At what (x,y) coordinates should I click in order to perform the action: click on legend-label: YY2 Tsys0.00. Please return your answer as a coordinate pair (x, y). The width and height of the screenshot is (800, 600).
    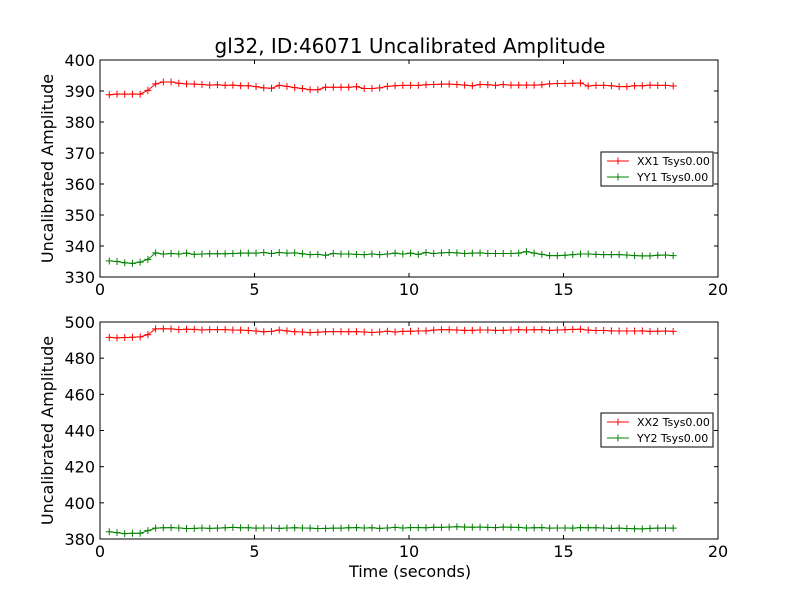
    Looking at the image, I should click on (672, 438).